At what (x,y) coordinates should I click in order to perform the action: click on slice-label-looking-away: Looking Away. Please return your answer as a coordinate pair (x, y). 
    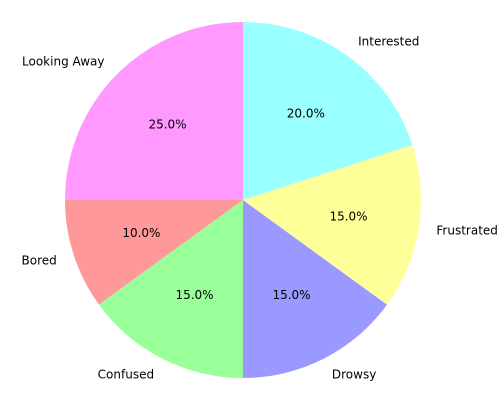
    Looking at the image, I should click on (63, 62).